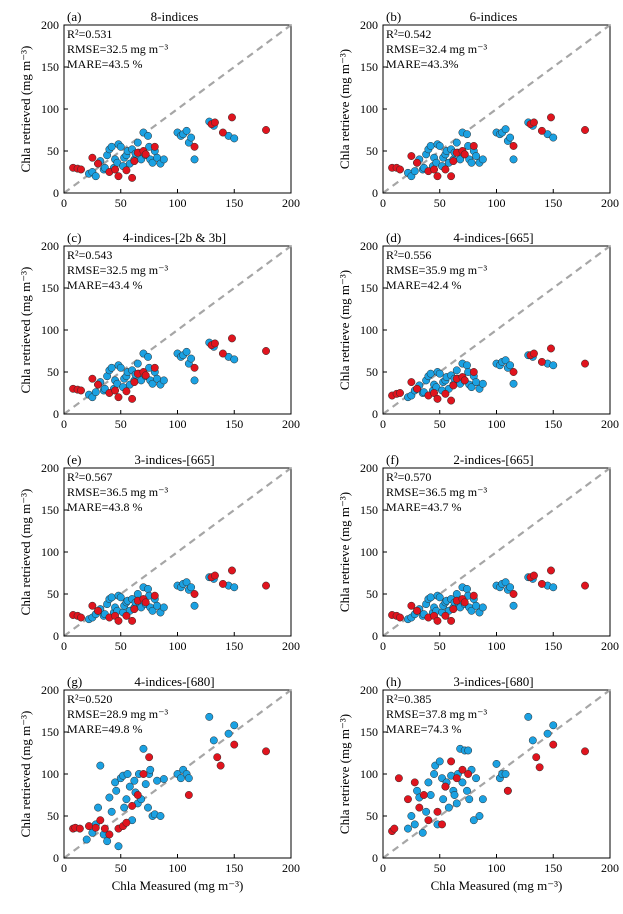 This screenshot has width=623, height=914. I want to click on stat-r2: R²=0.543, so click(89, 255).